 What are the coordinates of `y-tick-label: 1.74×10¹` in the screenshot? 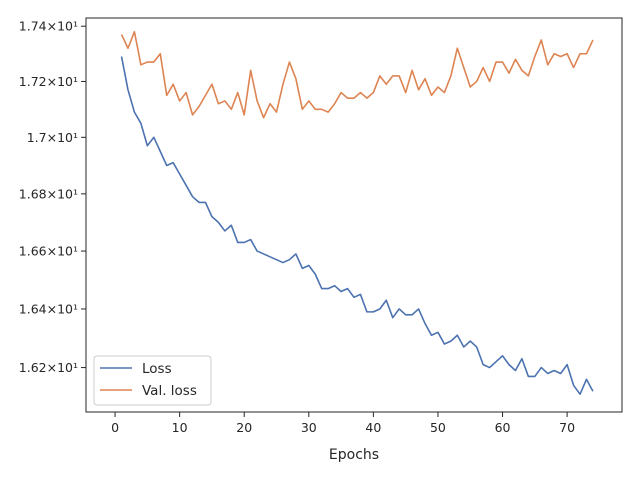 It's located at (48, 26).